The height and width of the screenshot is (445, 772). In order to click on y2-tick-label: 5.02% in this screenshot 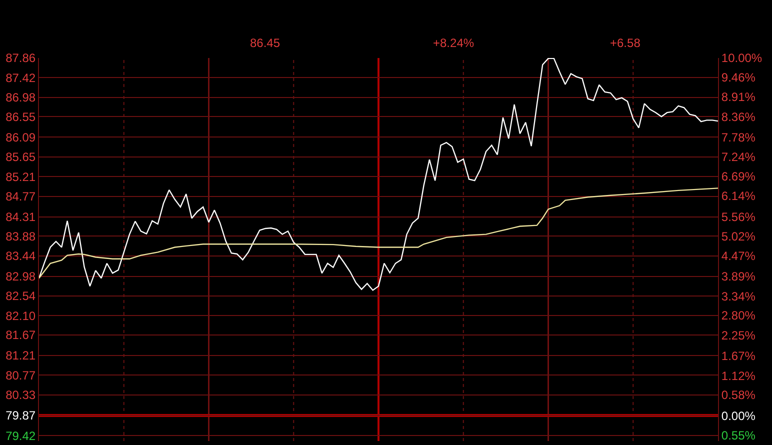, I will do `click(738, 236)`.